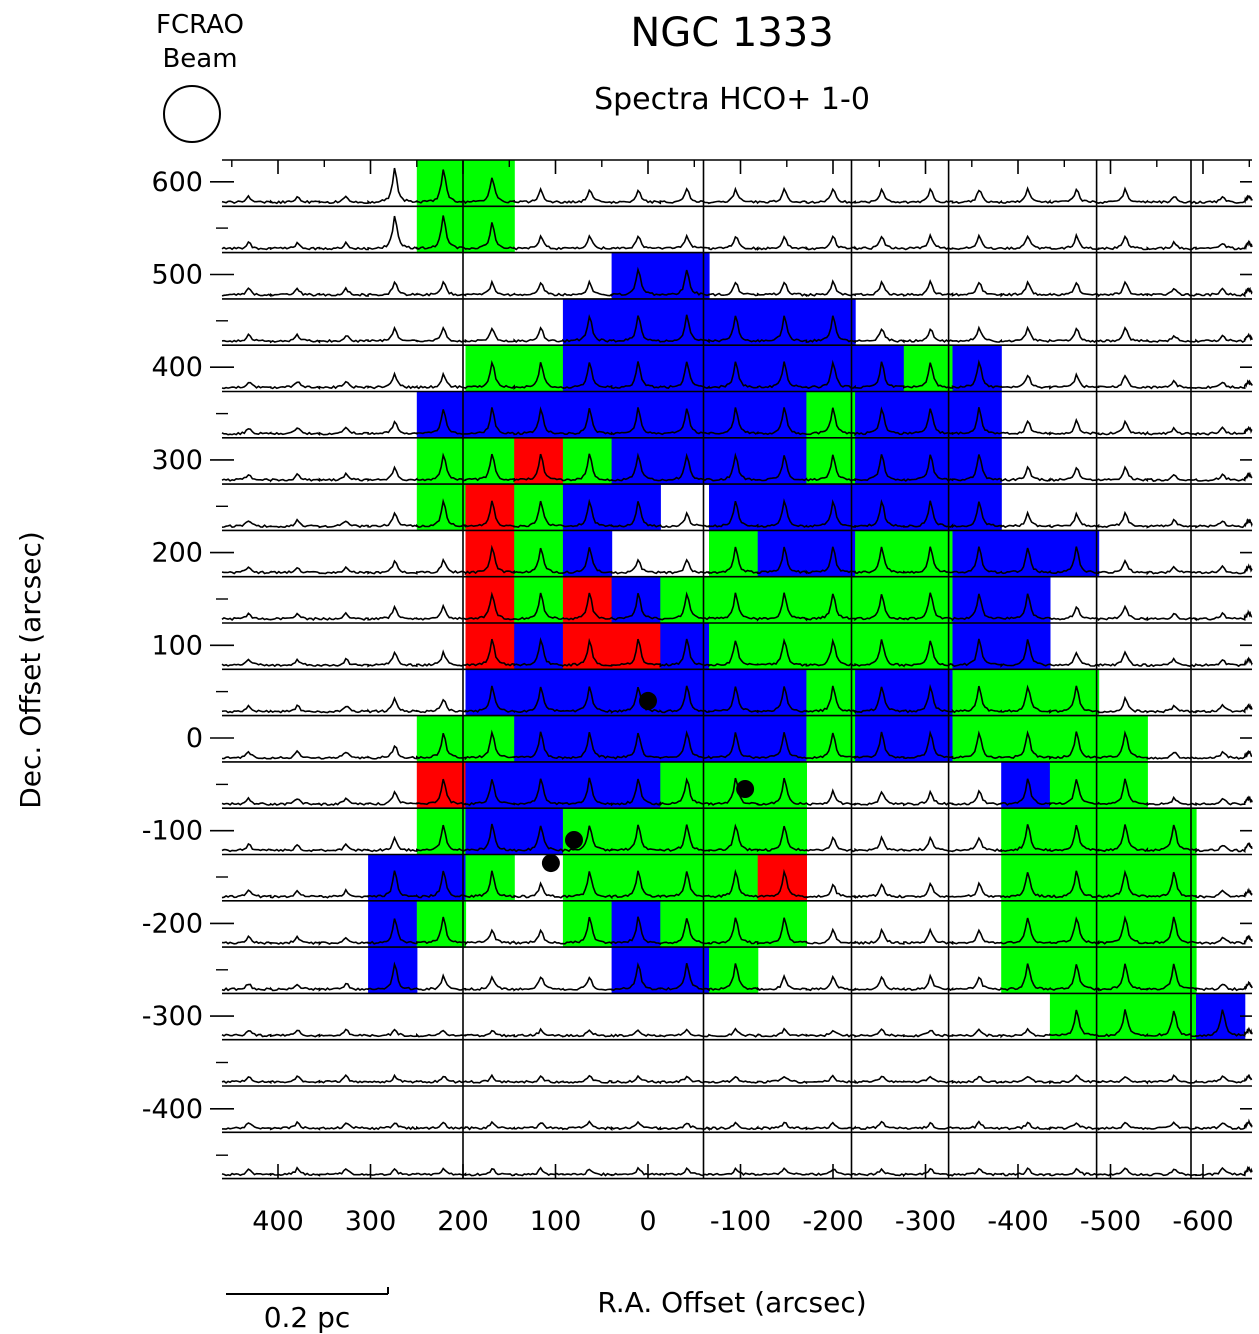 The image size is (1259, 1334). I want to click on y-tick-label: 200, so click(177, 553).